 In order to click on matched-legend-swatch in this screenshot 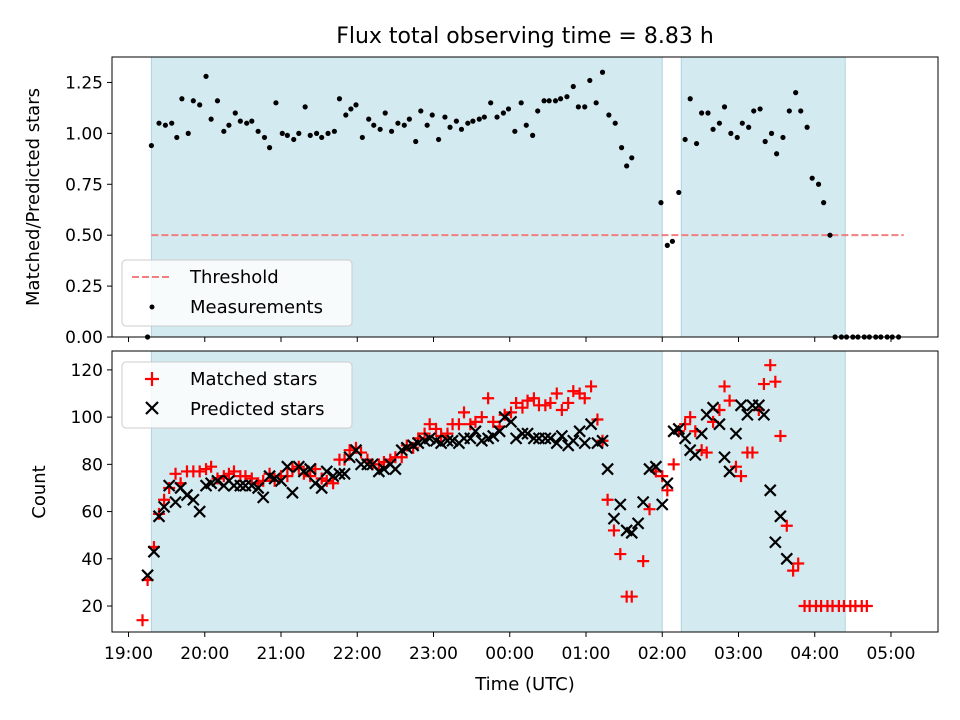, I will do `click(152, 379)`.